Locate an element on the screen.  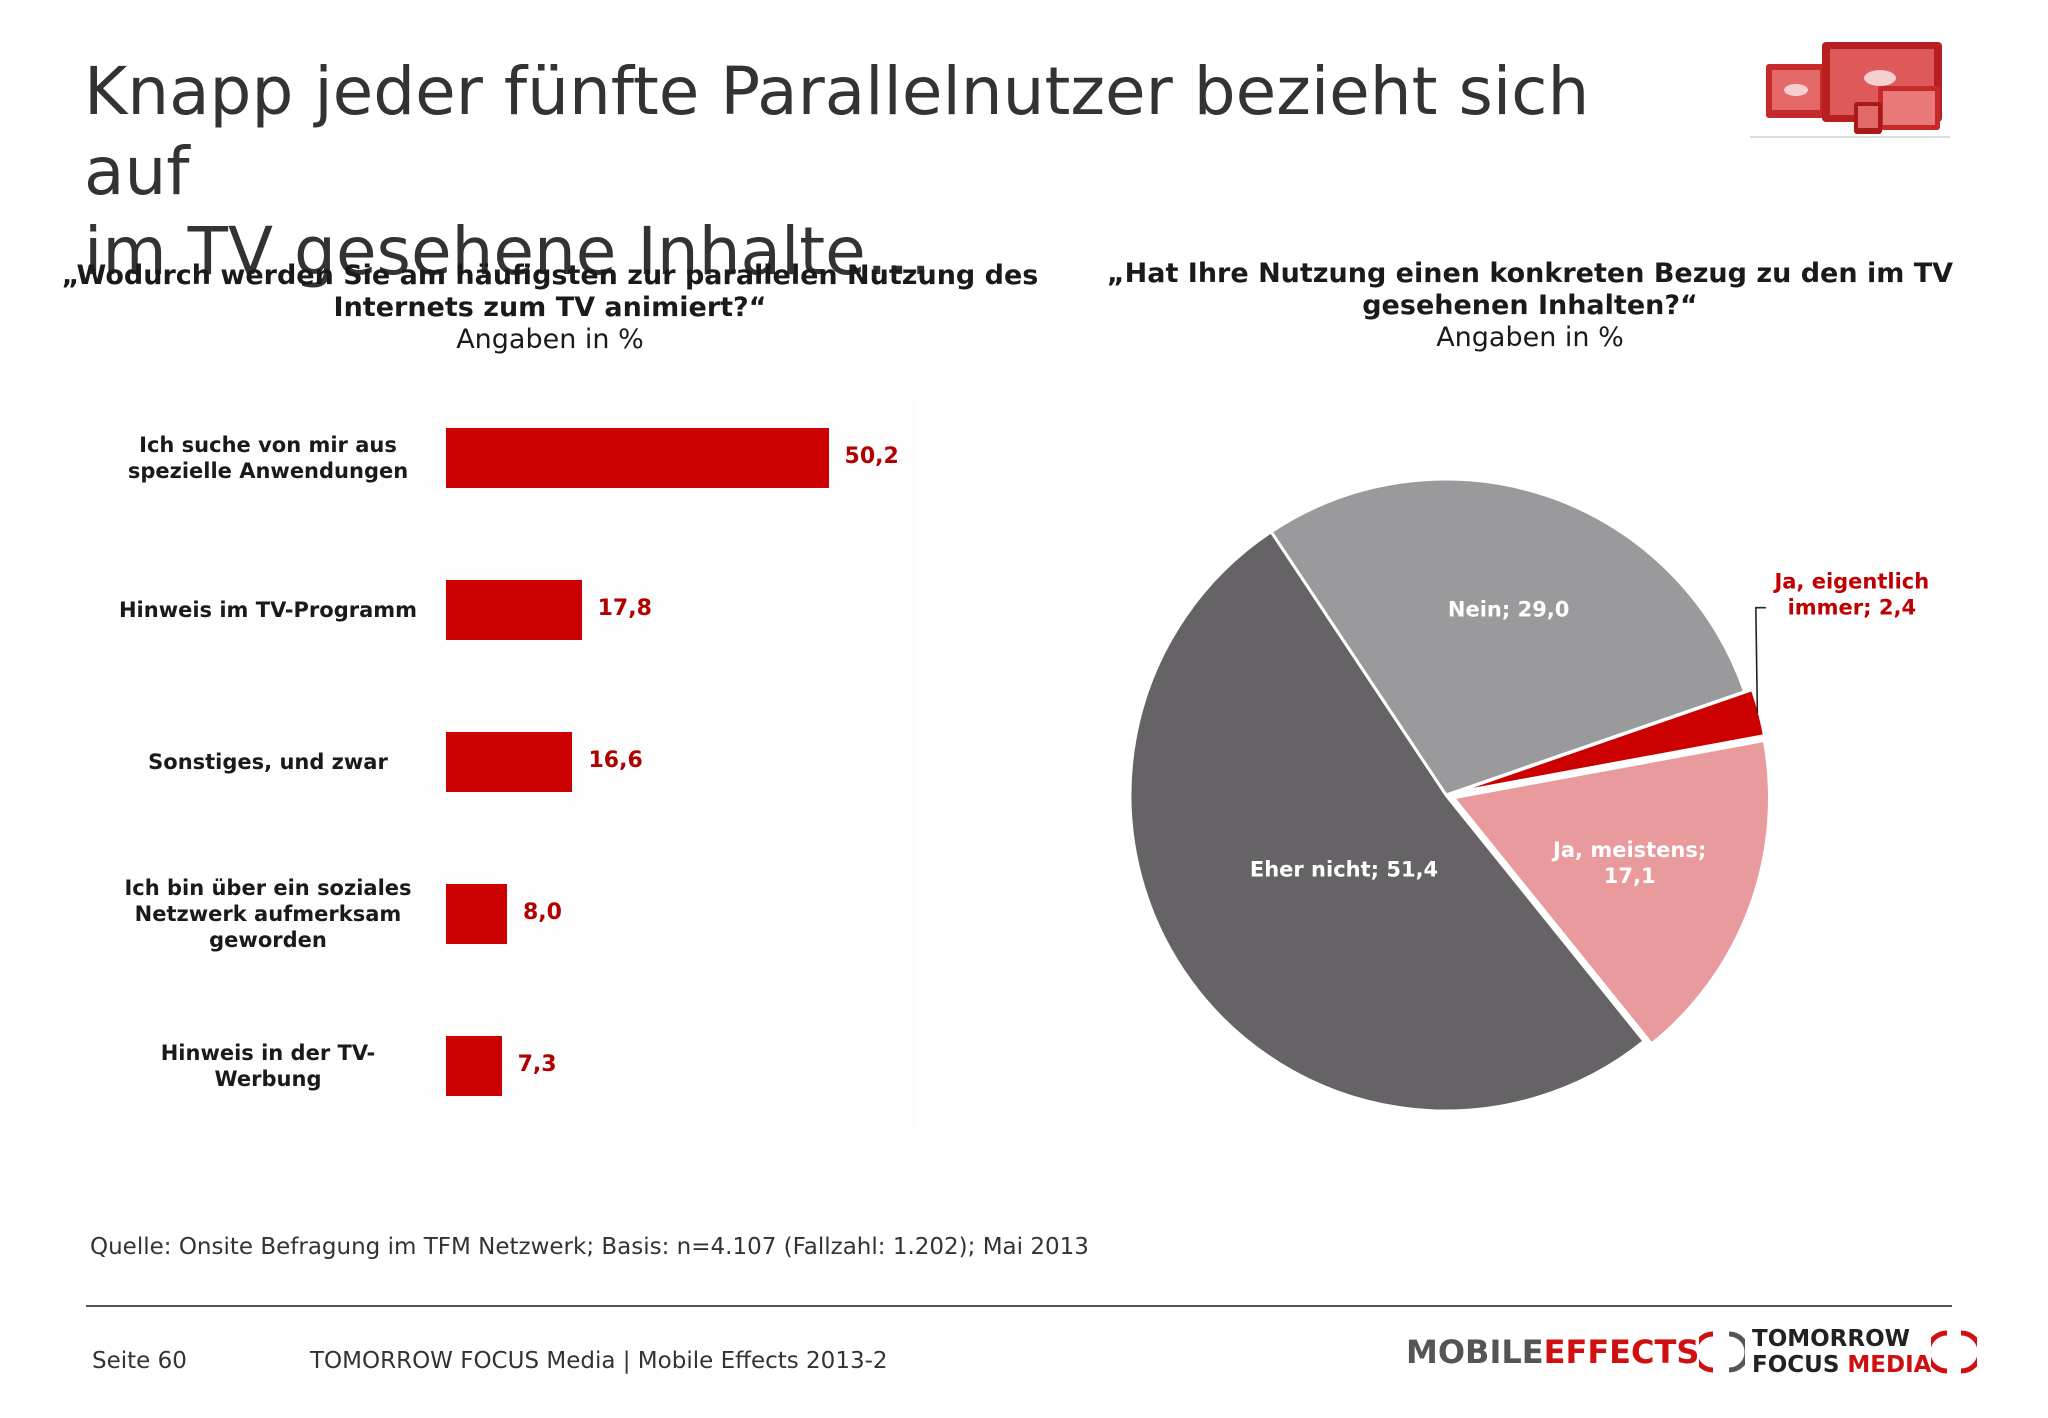
bar-value-label: 17,8 is located at coordinates (624, 608).